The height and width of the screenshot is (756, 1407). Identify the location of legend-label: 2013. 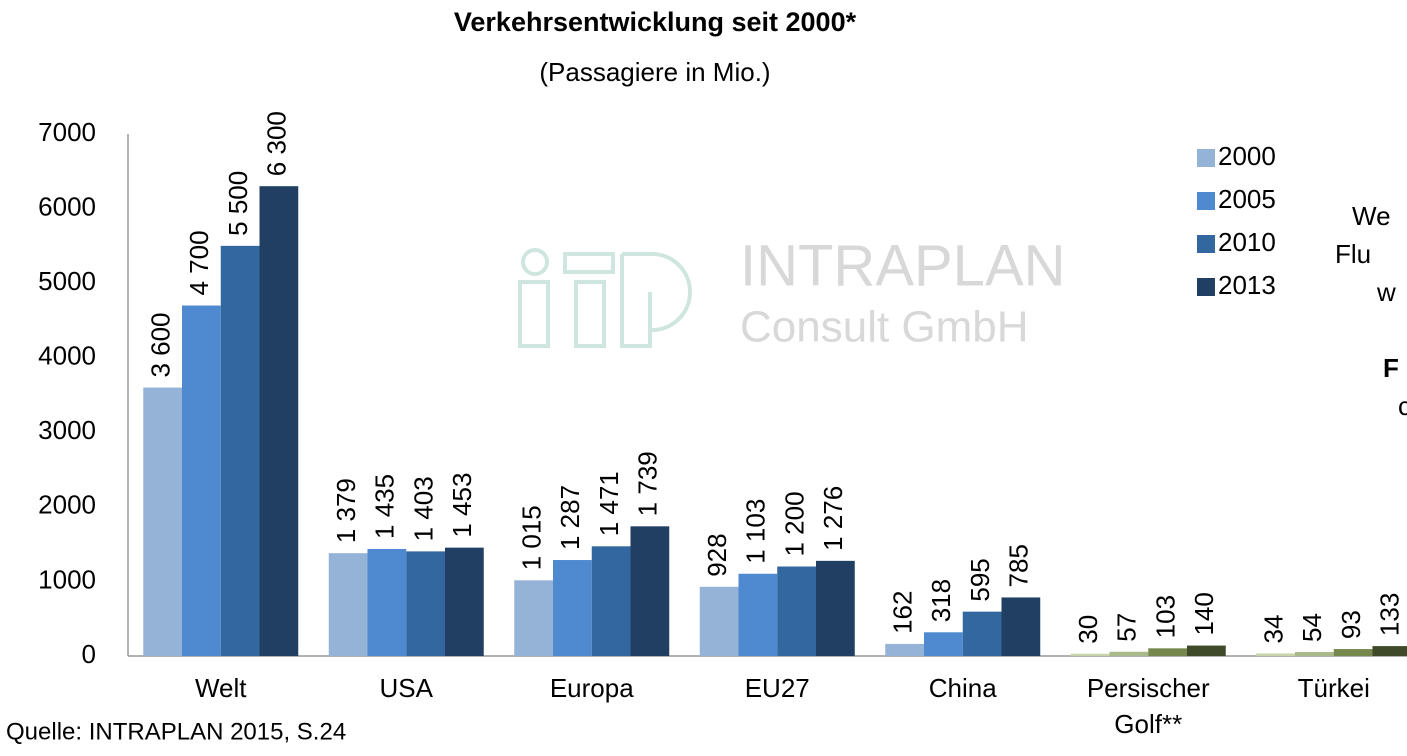
(1247, 285).